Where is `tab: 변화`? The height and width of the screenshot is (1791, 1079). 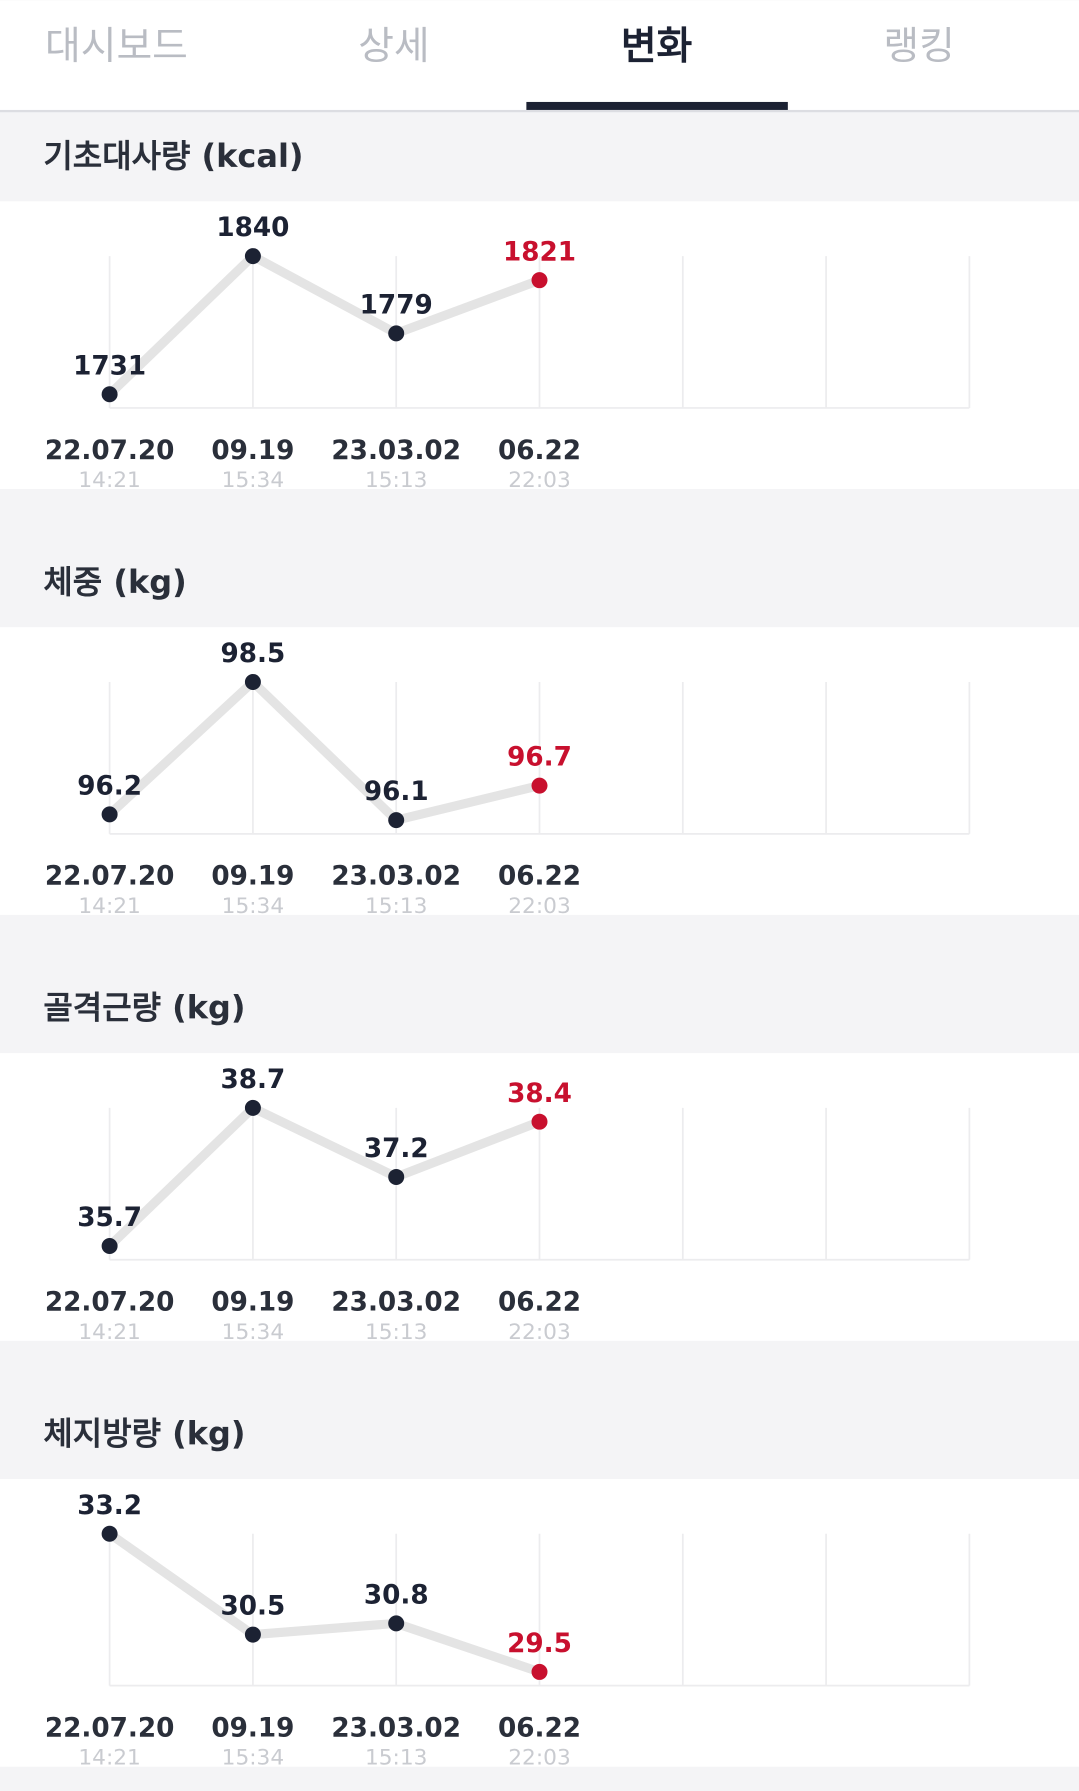
tab: 변화 is located at coordinates (657, 46).